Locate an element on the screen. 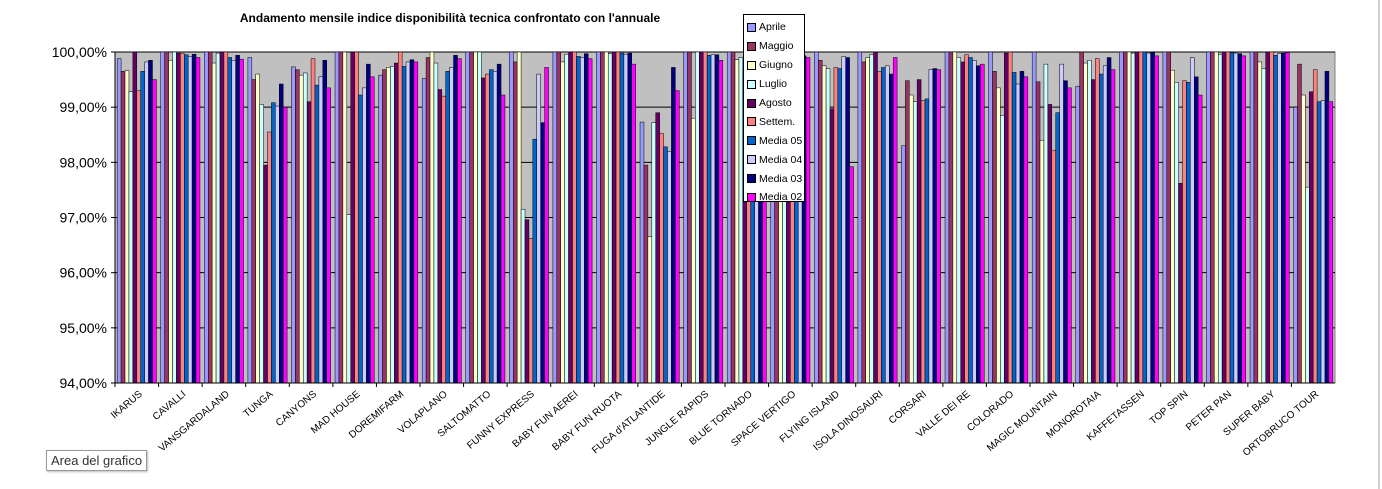 This screenshot has width=1382, height=489. legend-item: Settem. is located at coordinates (774, 121).